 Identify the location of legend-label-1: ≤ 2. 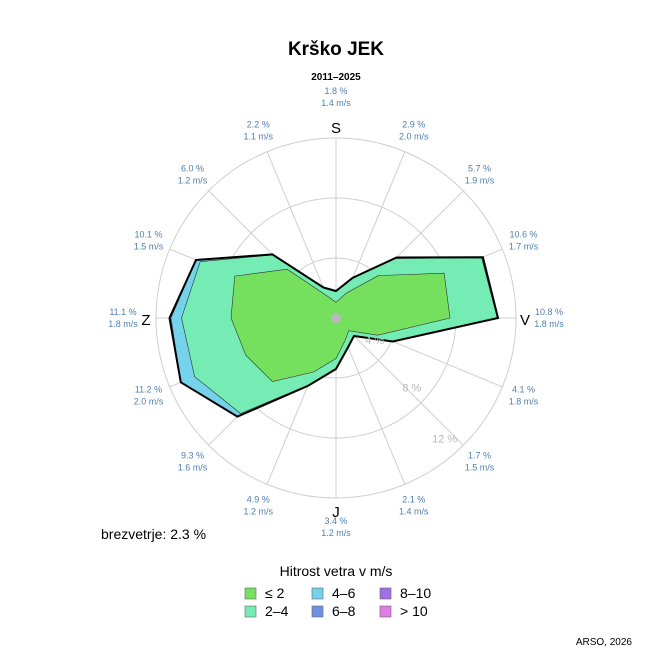
(275, 593).